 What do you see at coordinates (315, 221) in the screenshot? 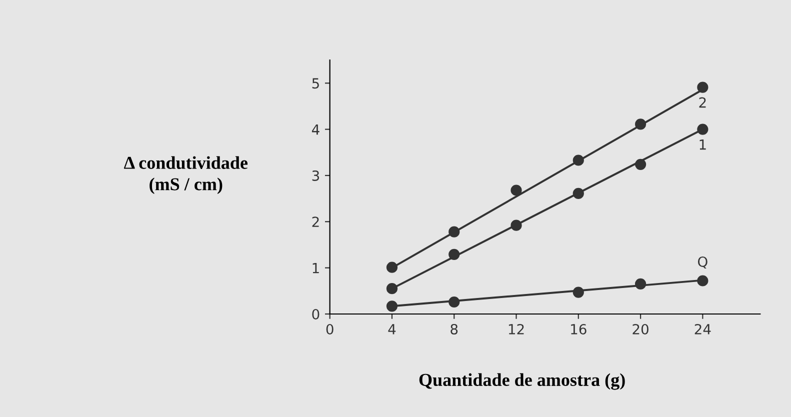
I see `y-tick-label: 2` at bounding box center [315, 221].